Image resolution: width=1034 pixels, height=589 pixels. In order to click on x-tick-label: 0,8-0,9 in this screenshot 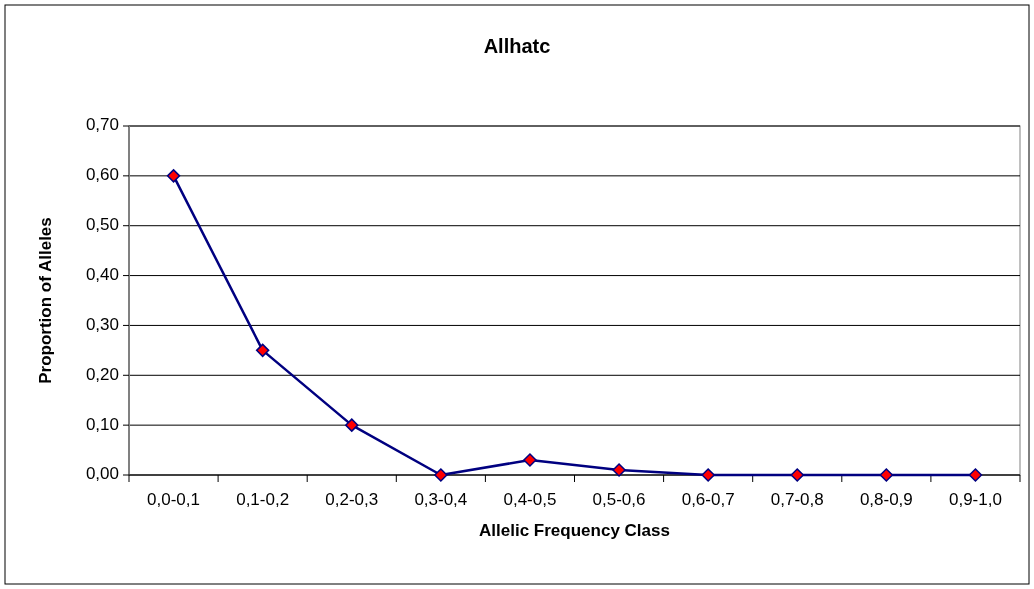, I will do `click(886, 499)`.